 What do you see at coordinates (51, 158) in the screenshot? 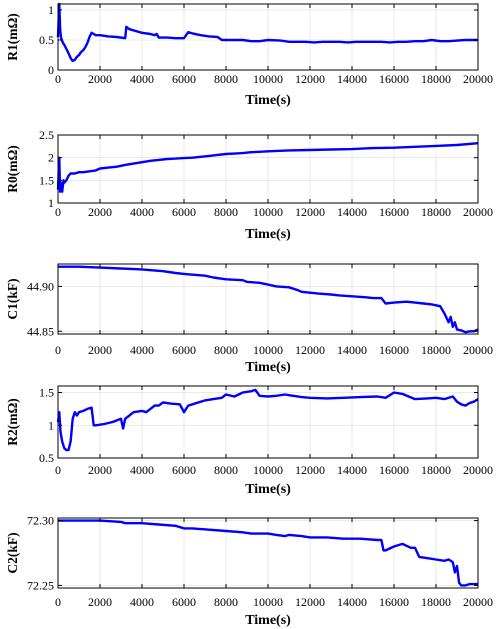
I see `y-tick-label: 2` at bounding box center [51, 158].